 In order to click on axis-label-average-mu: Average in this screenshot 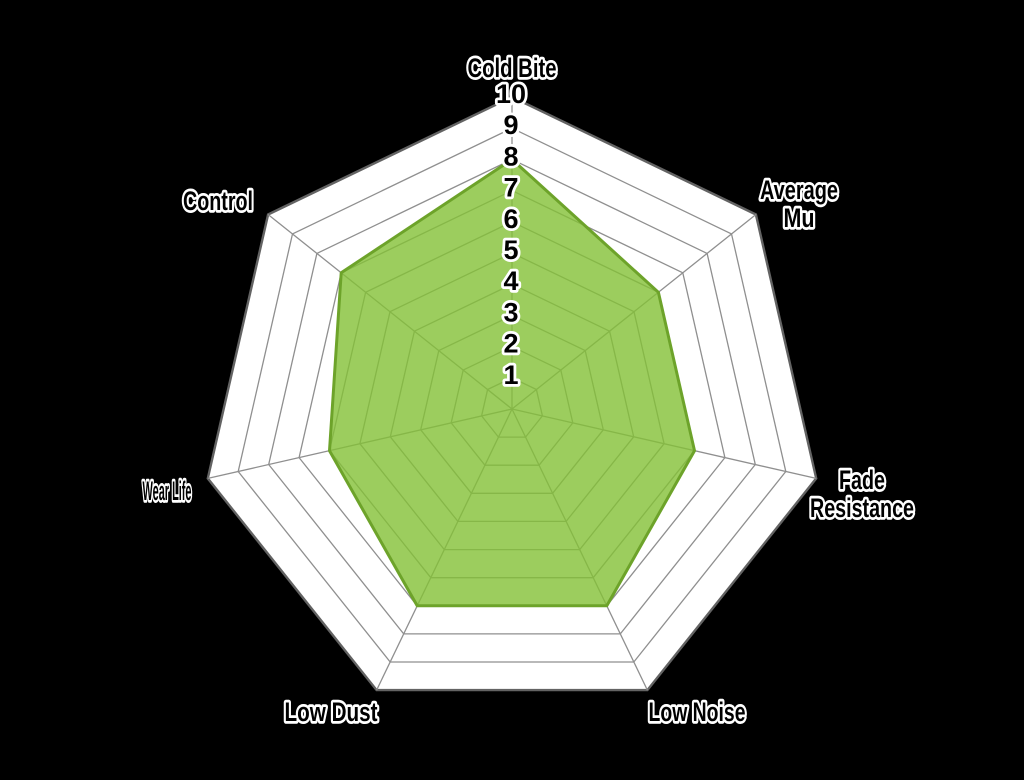, I will do `click(799, 190)`.